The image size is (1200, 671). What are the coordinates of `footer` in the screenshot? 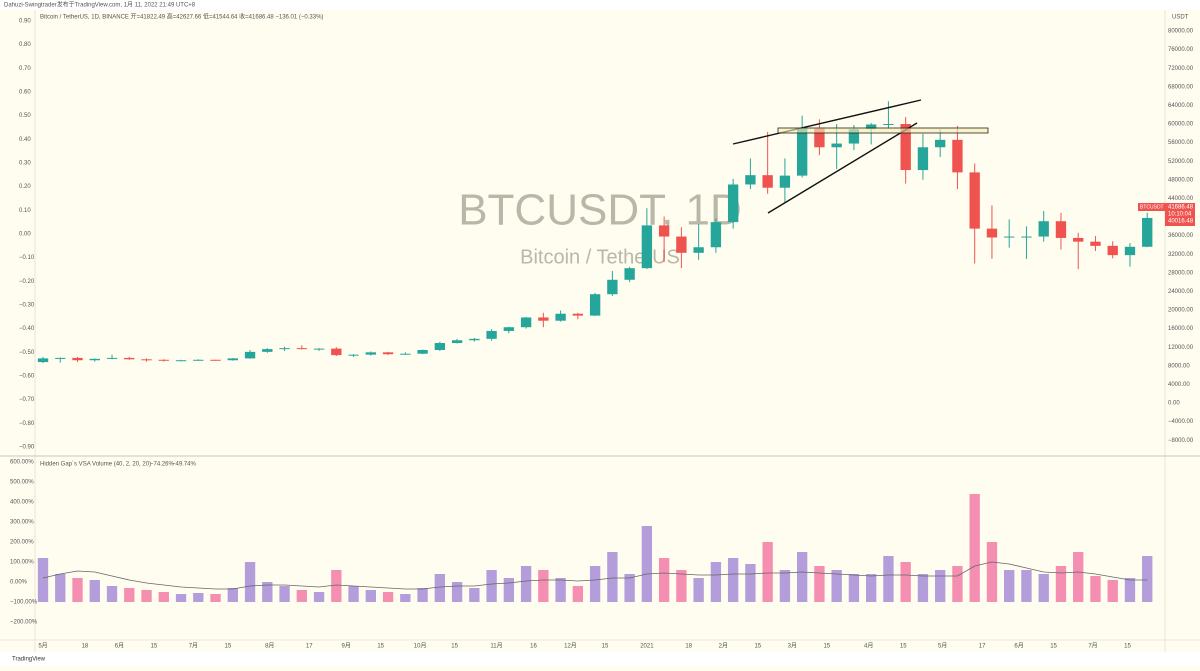 It's located at (600, 659).